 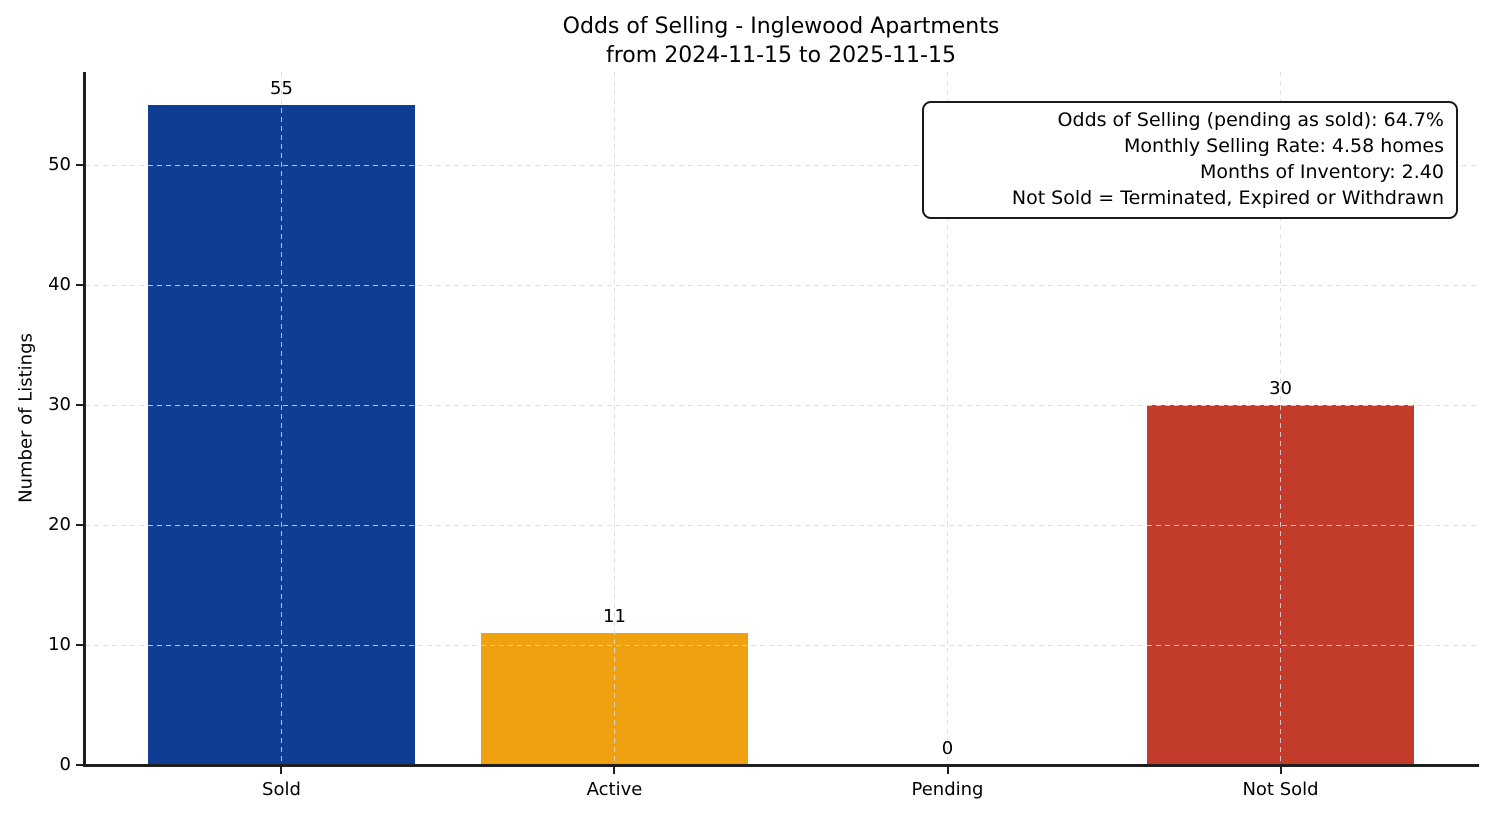 What do you see at coordinates (59, 284) in the screenshot?
I see `y-tick-label: 40` at bounding box center [59, 284].